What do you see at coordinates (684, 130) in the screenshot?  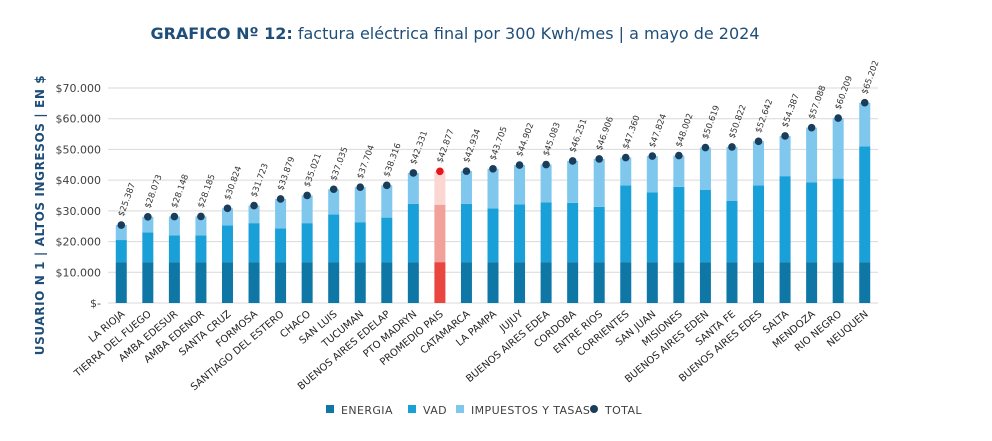 I see `total-data-label: $48.002` at bounding box center [684, 130].